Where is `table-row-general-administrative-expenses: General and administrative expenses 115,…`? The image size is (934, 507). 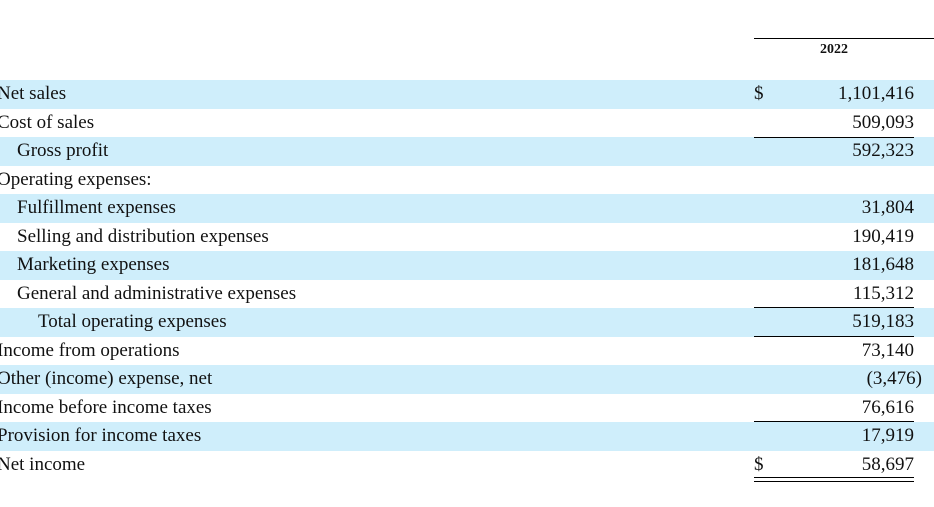
table-row-general-administrative-expenses: General and administrative expenses 115,… is located at coordinates (467, 294).